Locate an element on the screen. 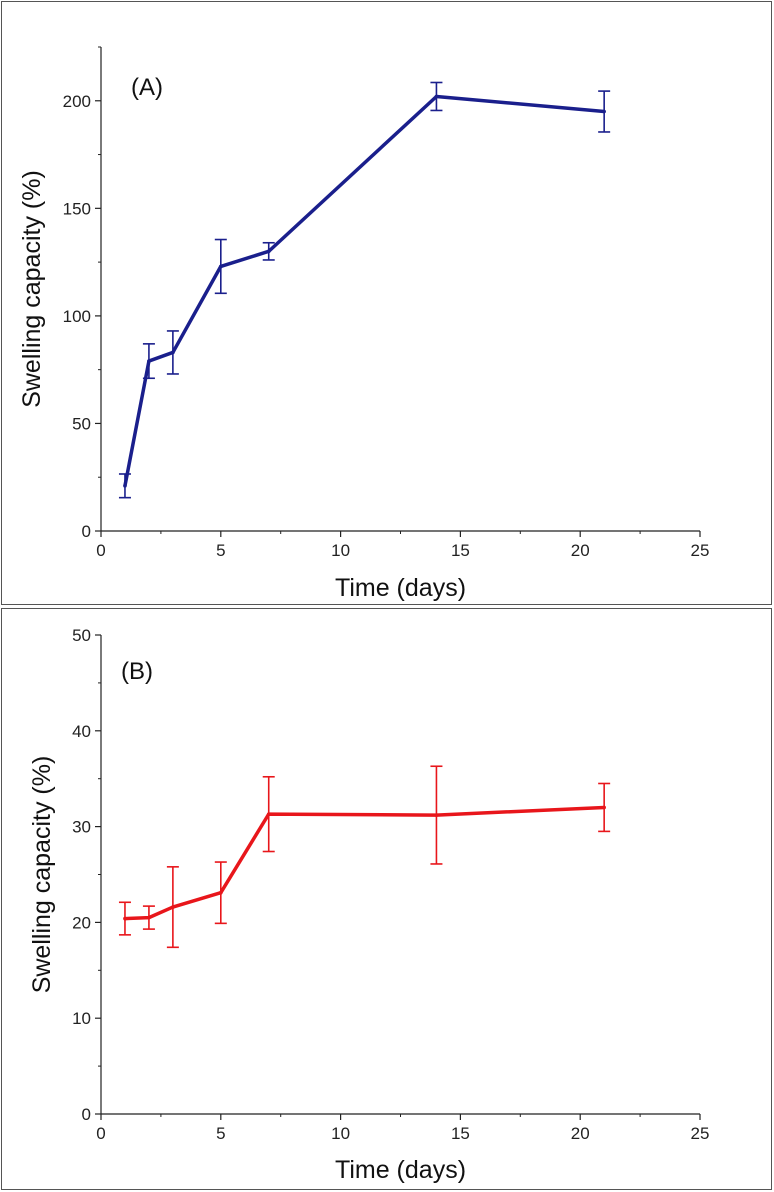 The image size is (774, 1192). chart-b-y-tick-label: 30 is located at coordinates (81, 827).